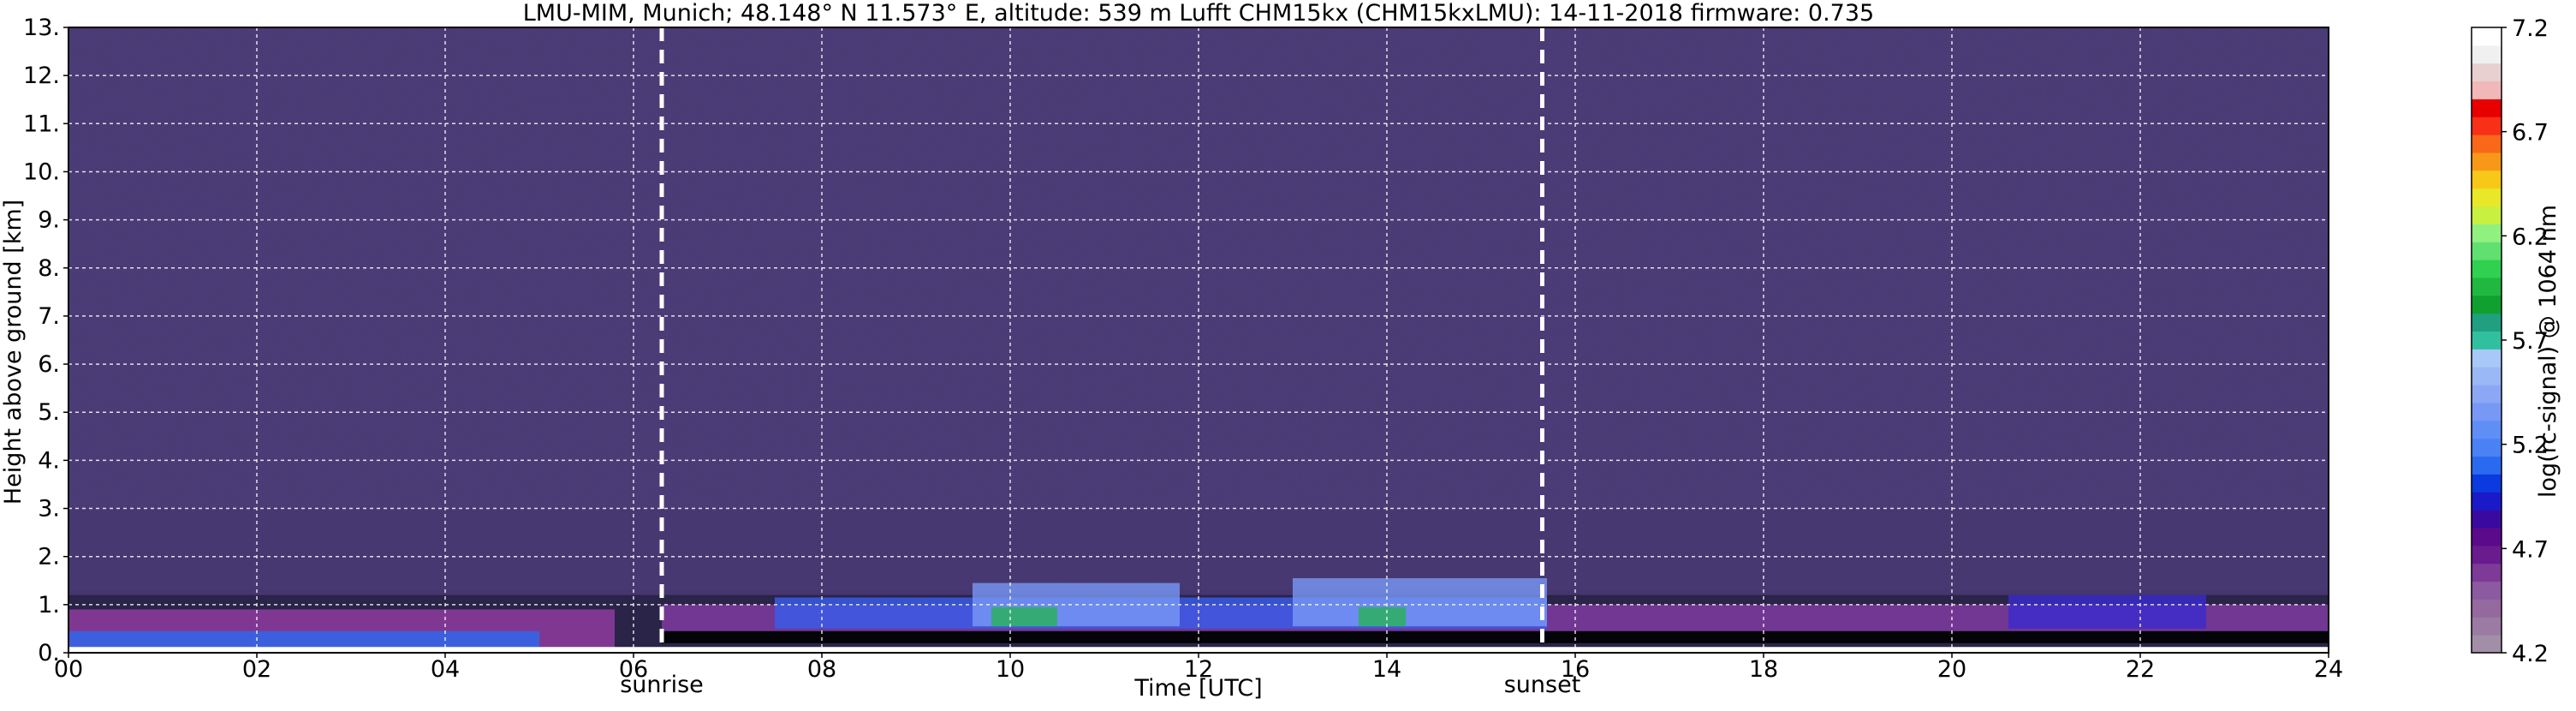 The width and height of the screenshot is (2576, 711). Describe the element at coordinates (1542, 685) in the screenshot. I see `annotation-label-sunset: sunset` at that location.